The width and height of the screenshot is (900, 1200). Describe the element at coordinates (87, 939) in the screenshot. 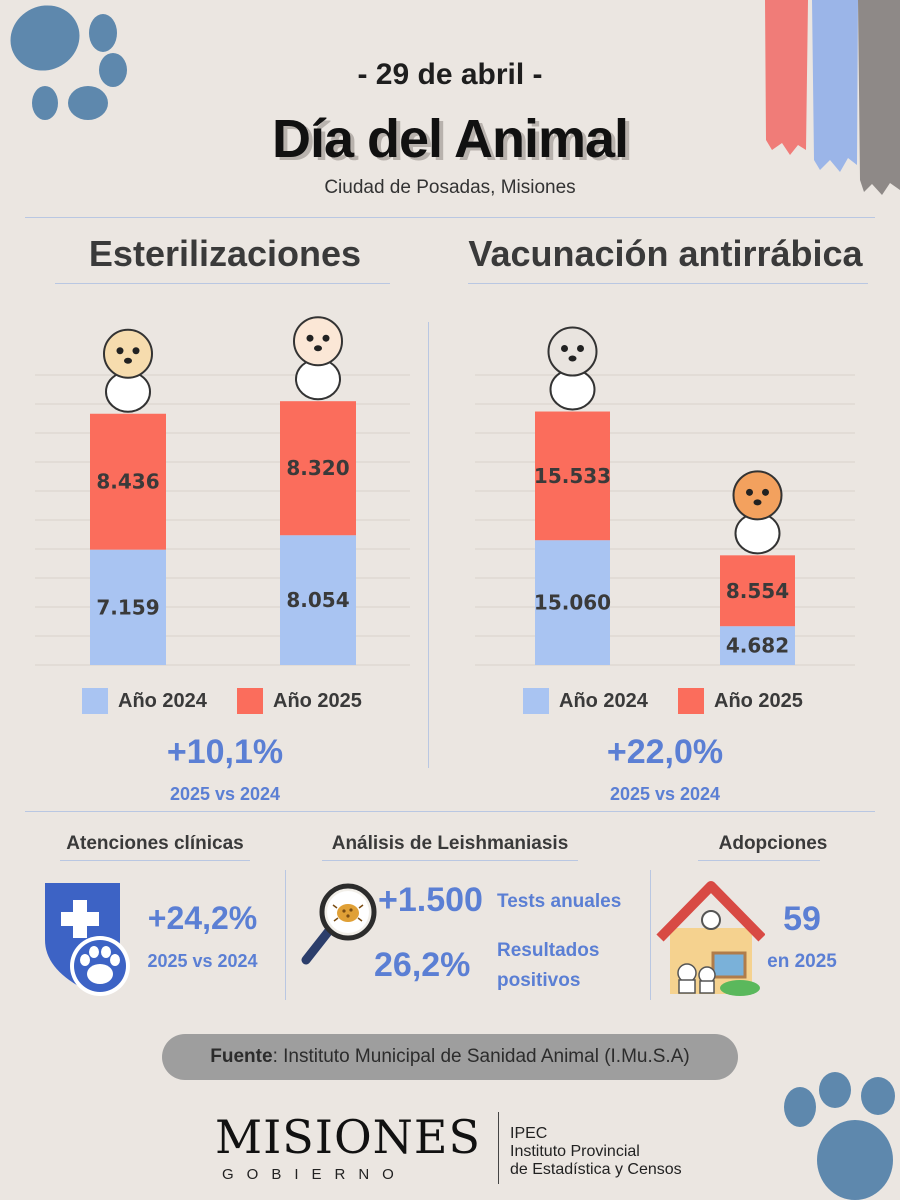

I see `shield-paw-icon` at that location.